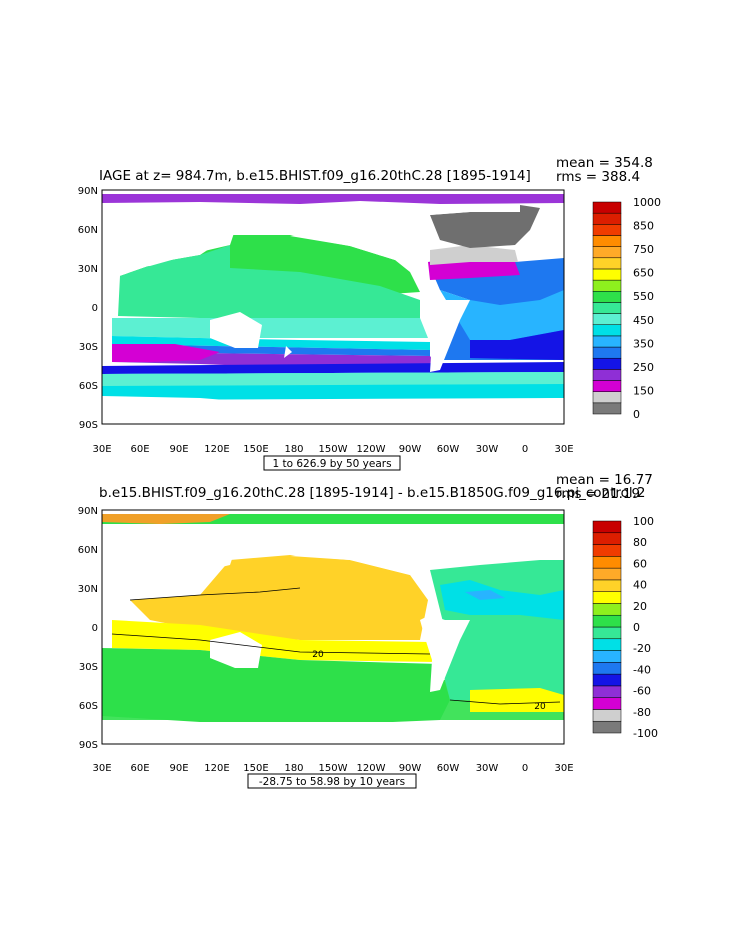 The height and width of the screenshot is (945, 733). Describe the element at coordinates (643, 249) in the screenshot. I see `colorbar-label: 750` at that location.